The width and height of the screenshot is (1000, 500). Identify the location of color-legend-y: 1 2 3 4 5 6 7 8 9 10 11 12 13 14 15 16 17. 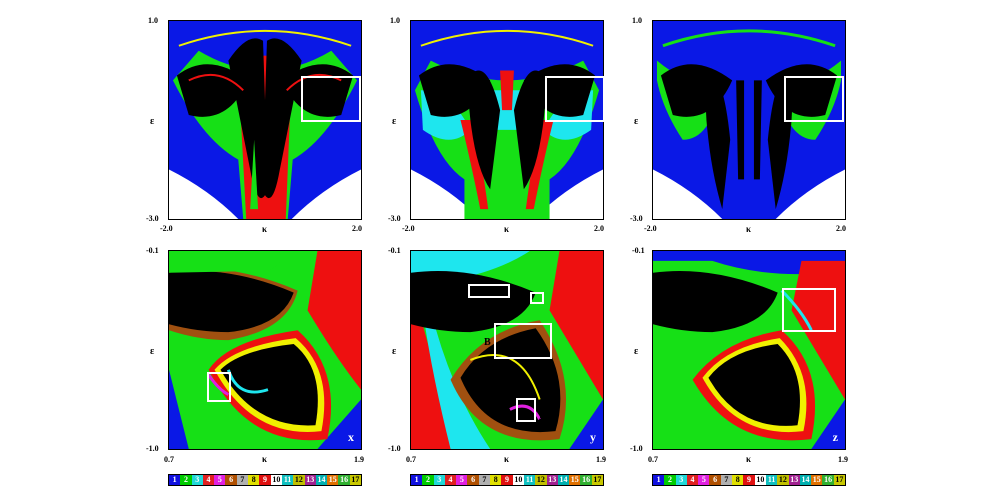
(507, 480).